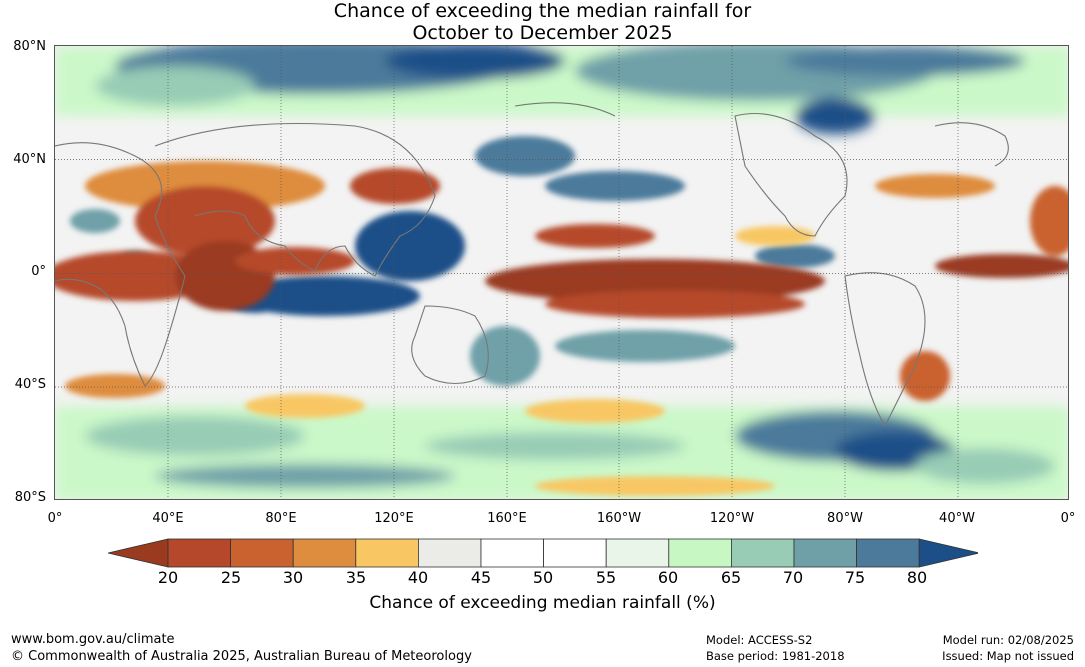  What do you see at coordinates (30, 384) in the screenshot?
I see `lat-label-40s: 40°S` at bounding box center [30, 384].